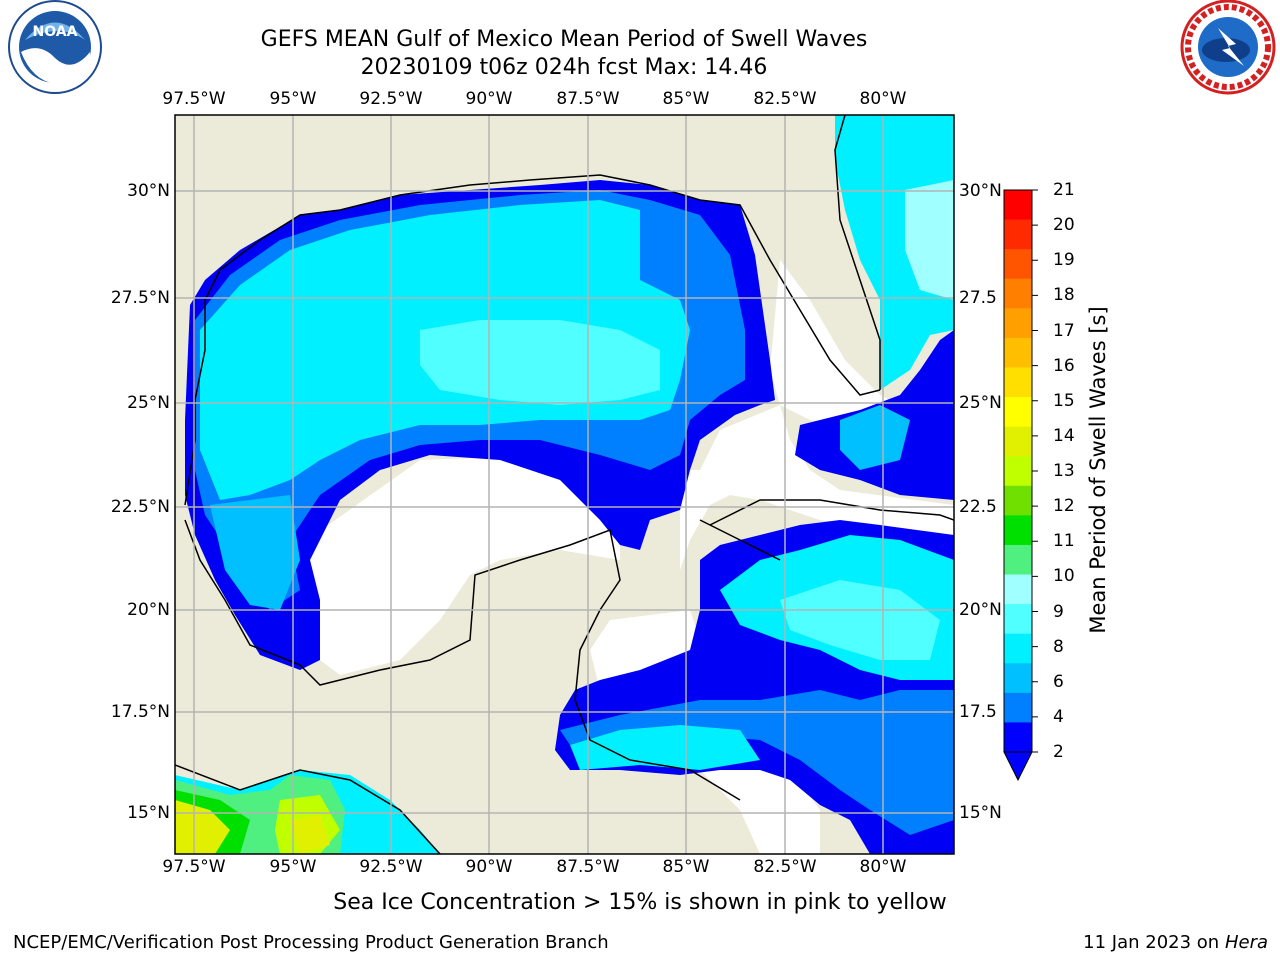 This screenshot has width=1280, height=960. What do you see at coordinates (1064, 225) in the screenshot?
I see `colorbar-tick-label: 20` at bounding box center [1064, 225].